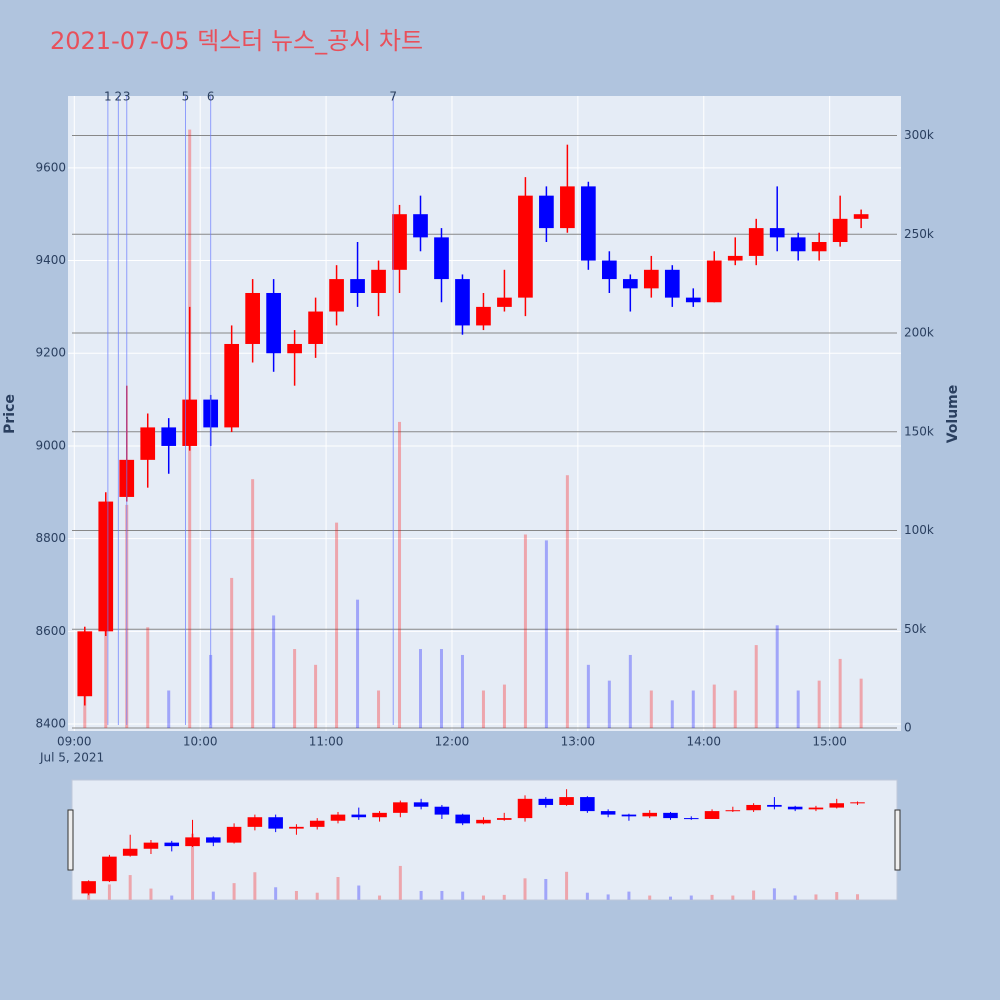  What do you see at coordinates (200, 742) in the screenshot?
I see `x-tick-label: 10:00` at bounding box center [200, 742].